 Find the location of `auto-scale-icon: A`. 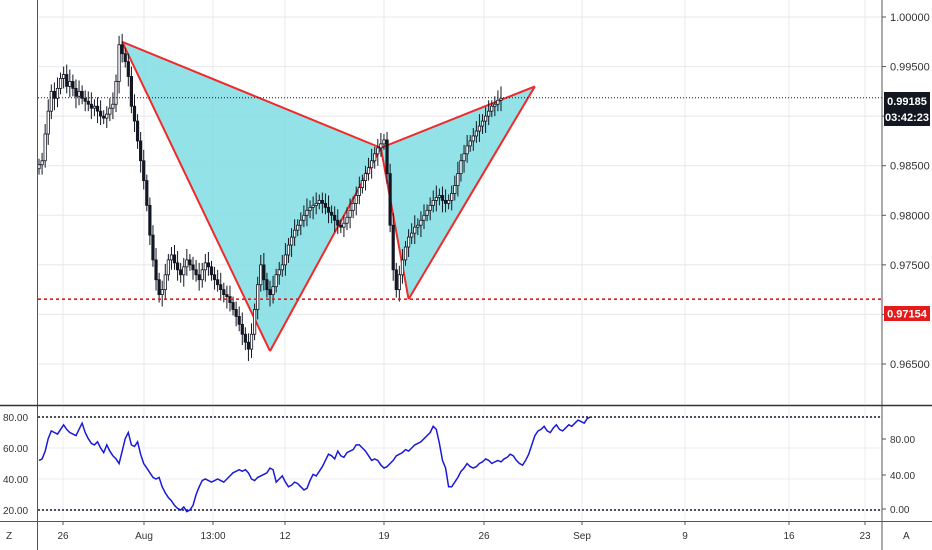

auto-scale-icon: A is located at coordinates (906, 536).